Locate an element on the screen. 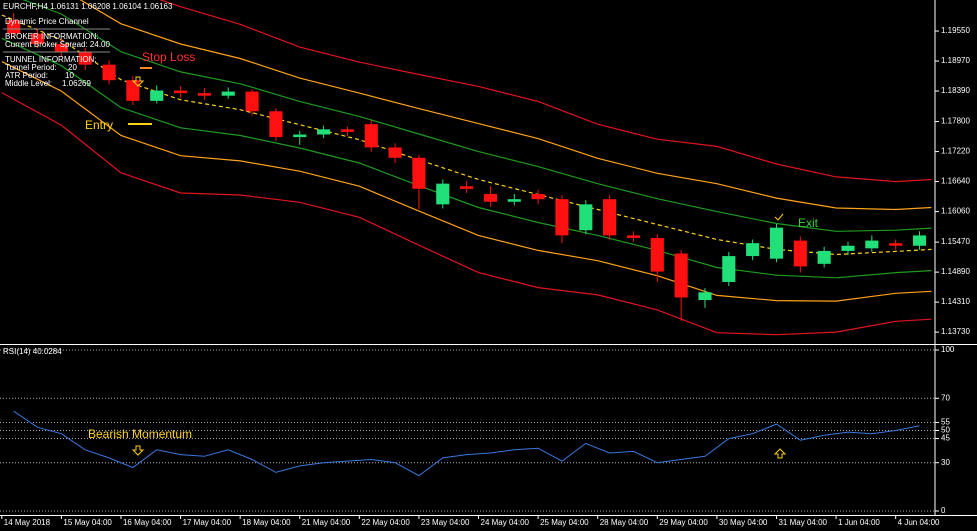  y-tick-label: 1.14890 is located at coordinates (955, 271).